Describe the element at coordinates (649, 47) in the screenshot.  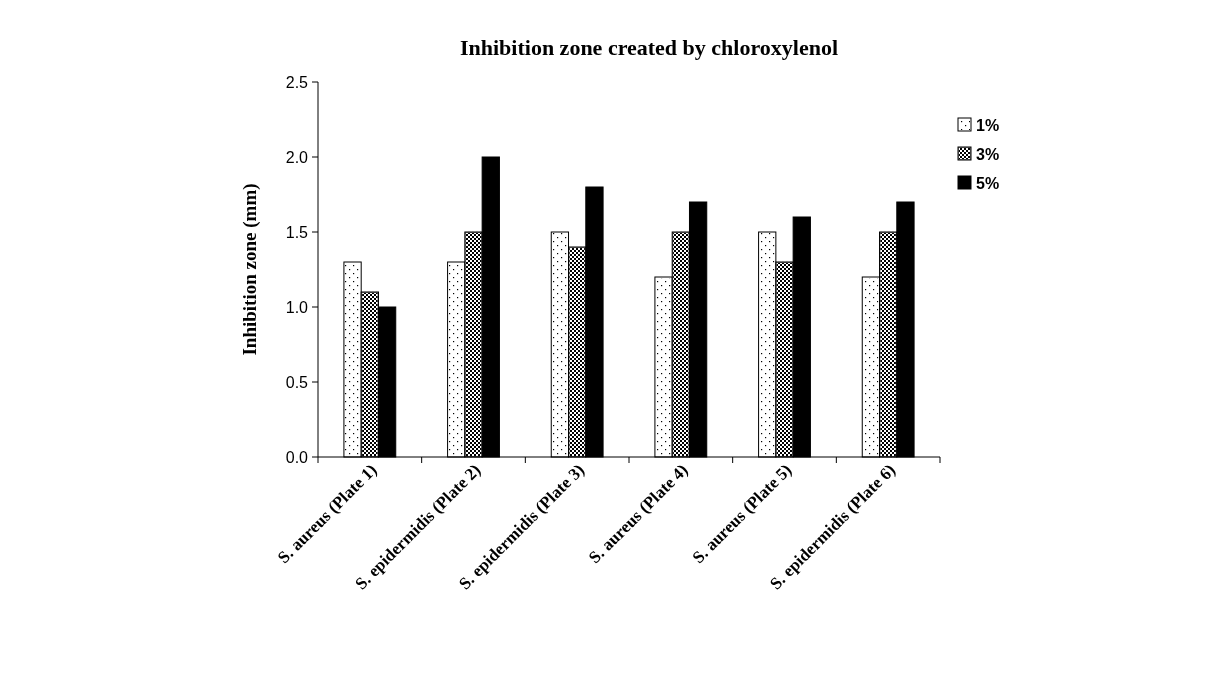
I see `chart-title: Inhibition zone created by chloroxylenol` at that location.